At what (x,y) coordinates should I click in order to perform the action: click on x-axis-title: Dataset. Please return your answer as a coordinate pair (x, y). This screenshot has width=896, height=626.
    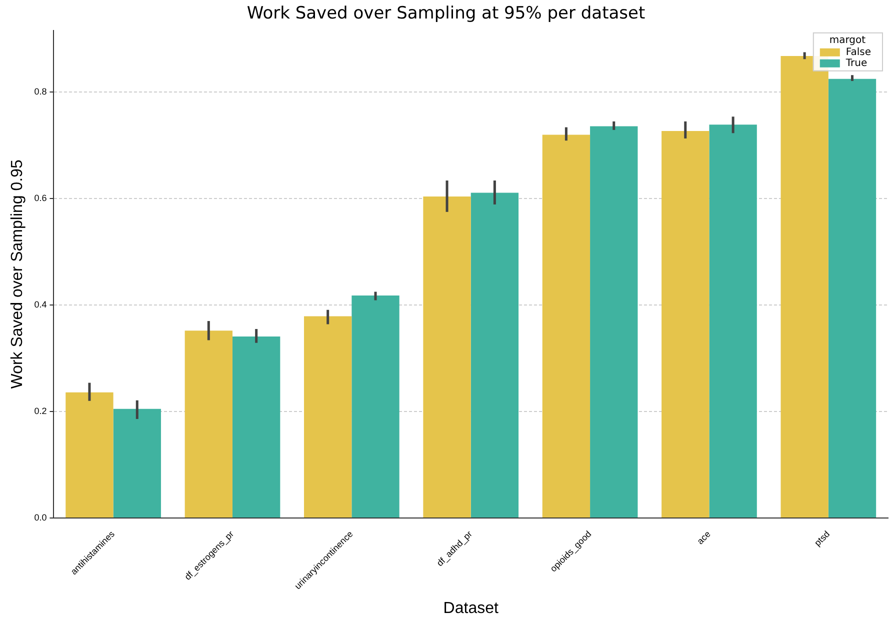
    Looking at the image, I should click on (471, 608).